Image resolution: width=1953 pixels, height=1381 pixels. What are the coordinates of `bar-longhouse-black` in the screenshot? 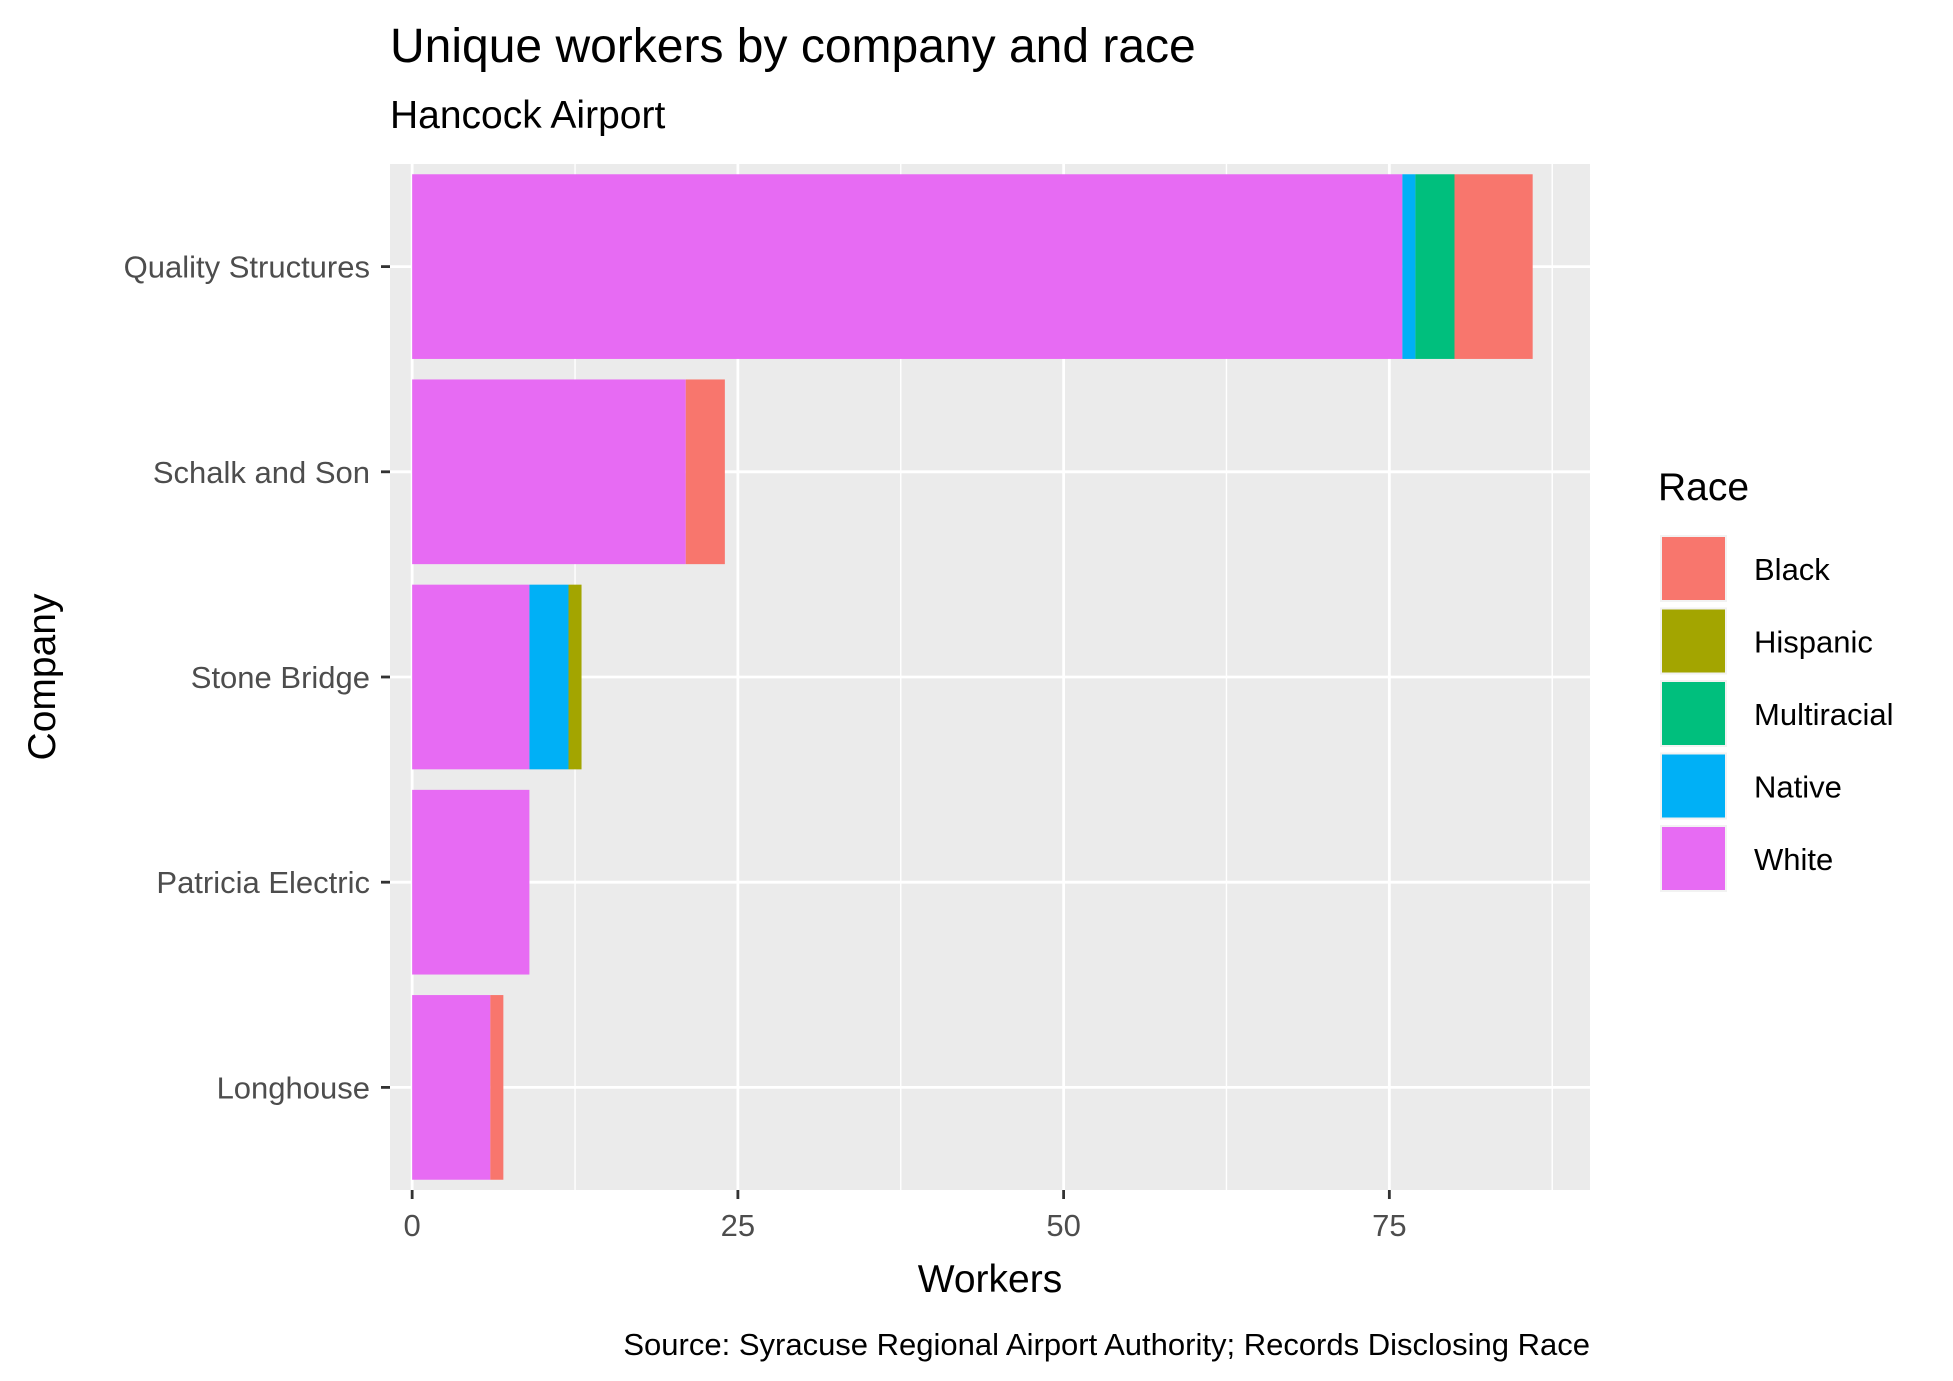 It's located at (497, 1087).